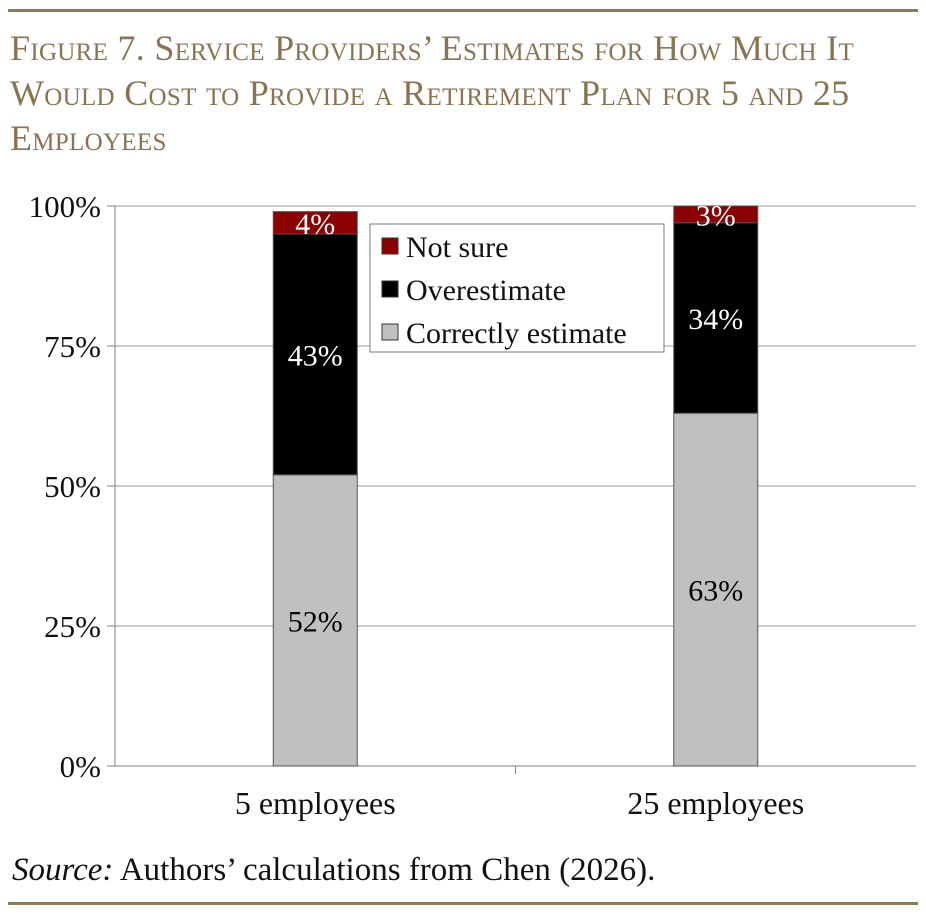 The image size is (926, 913). I want to click on legend-label: Not sure, so click(457, 247).